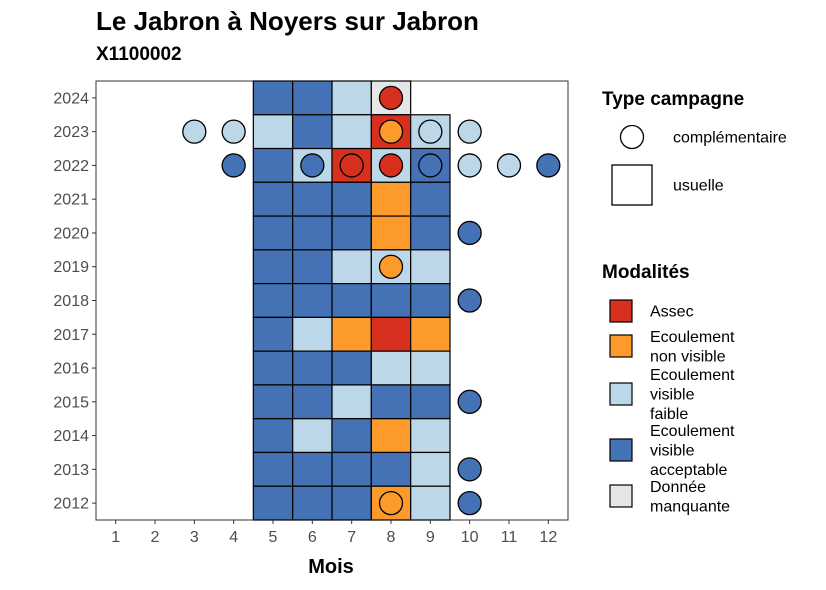  Describe the element at coordinates (71, 504) in the screenshot. I see `y-tick-label-2012: 2012` at that location.